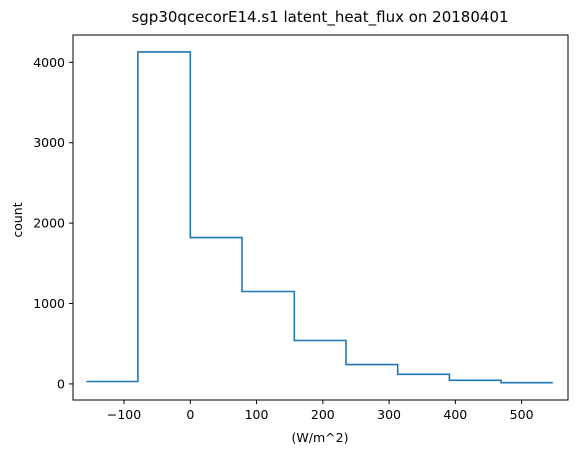 This screenshot has width=580, height=453. Describe the element at coordinates (257, 414) in the screenshot. I see `x-tick-label: 100` at that location.